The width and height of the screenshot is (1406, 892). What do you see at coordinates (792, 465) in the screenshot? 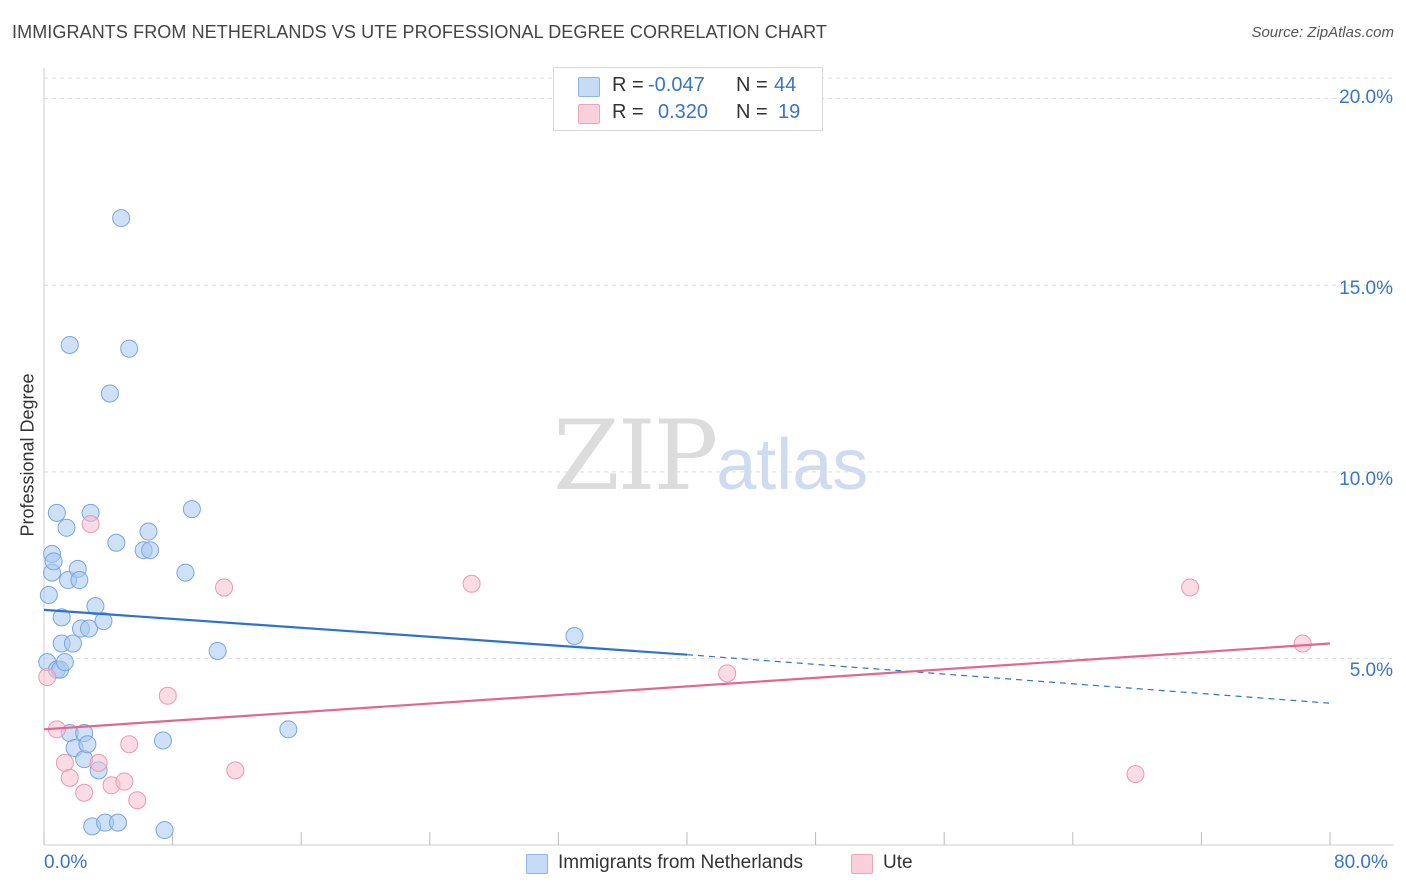
I see `watermark-atlas: atlas` at bounding box center [792, 465].